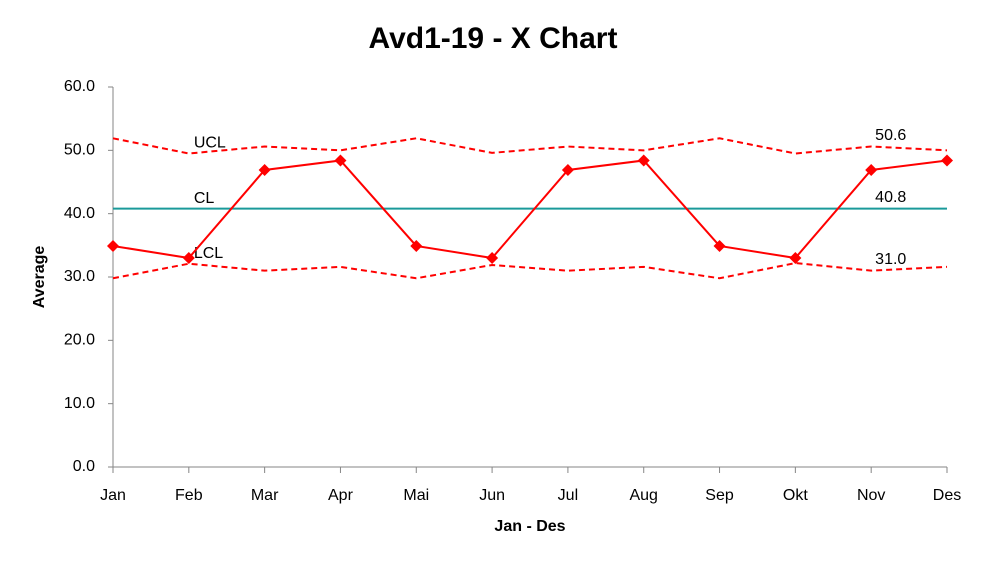 The image size is (986, 565). Describe the element at coordinates (568, 495) in the screenshot. I see `x-tick-label: Jul` at that location.